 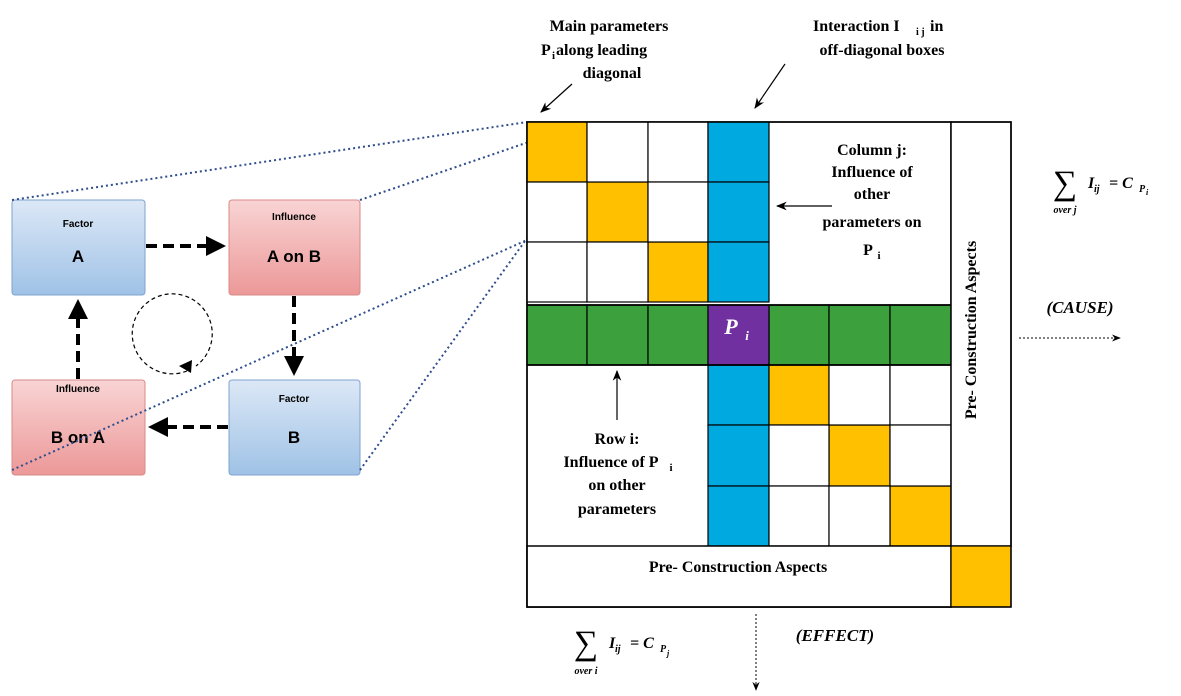 I want to click on annotation-sub: i j, so click(x=920, y=32).